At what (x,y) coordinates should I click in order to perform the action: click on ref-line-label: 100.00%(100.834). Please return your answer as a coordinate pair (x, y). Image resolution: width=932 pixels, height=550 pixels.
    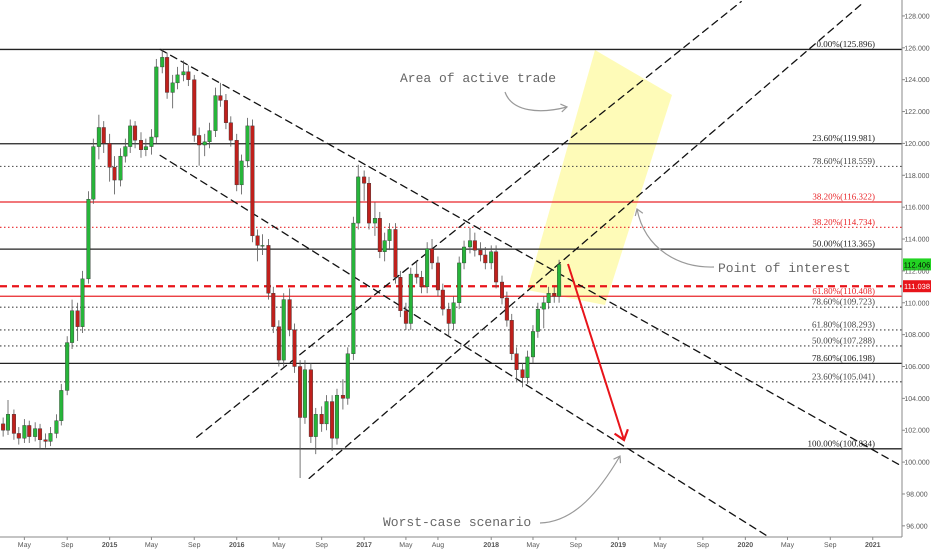
    Looking at the image, I should click on (841, 443).